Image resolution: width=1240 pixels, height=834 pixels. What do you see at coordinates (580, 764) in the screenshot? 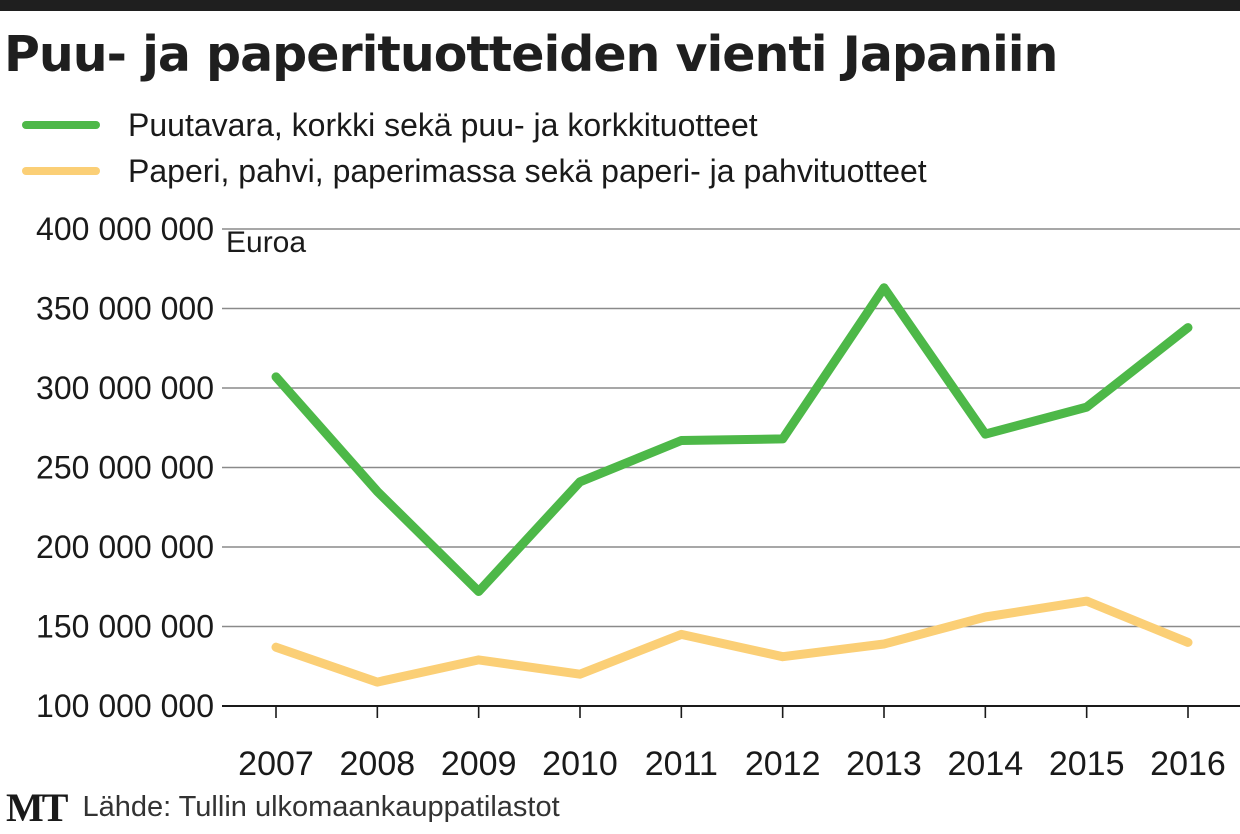
I see `x-tick-label: 2010` at bounding box center [580, 764].